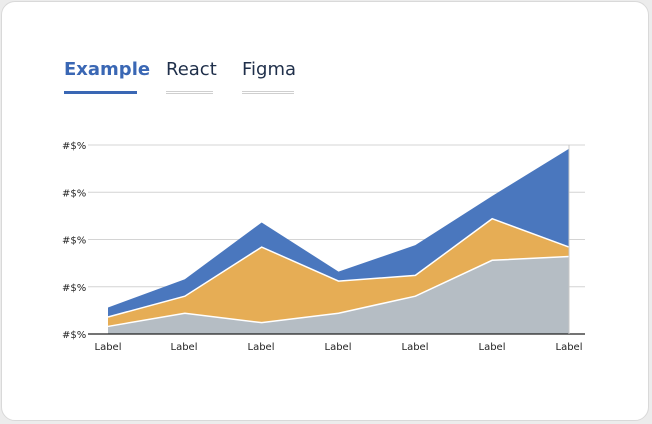 The height and width of the screenshot is (424, 652). Describe the element at coordinates (191, 69) in the screenshot. I see `tab-react-label: React` at that location.